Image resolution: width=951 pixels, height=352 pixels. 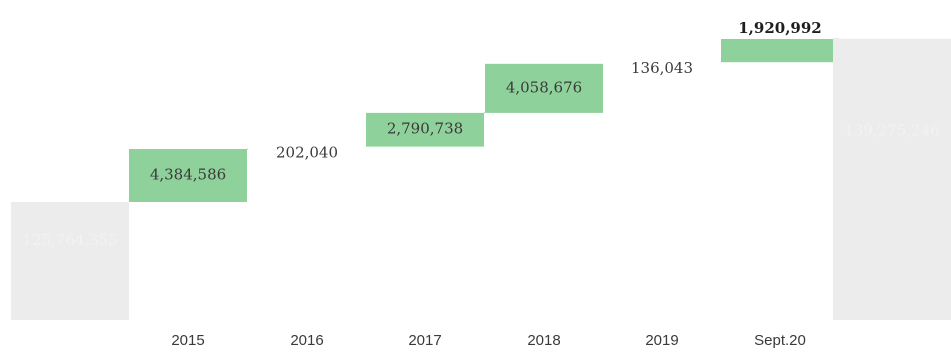 I want to click on increment-2018-label: 4,058,676, so click(x=544, y=87).